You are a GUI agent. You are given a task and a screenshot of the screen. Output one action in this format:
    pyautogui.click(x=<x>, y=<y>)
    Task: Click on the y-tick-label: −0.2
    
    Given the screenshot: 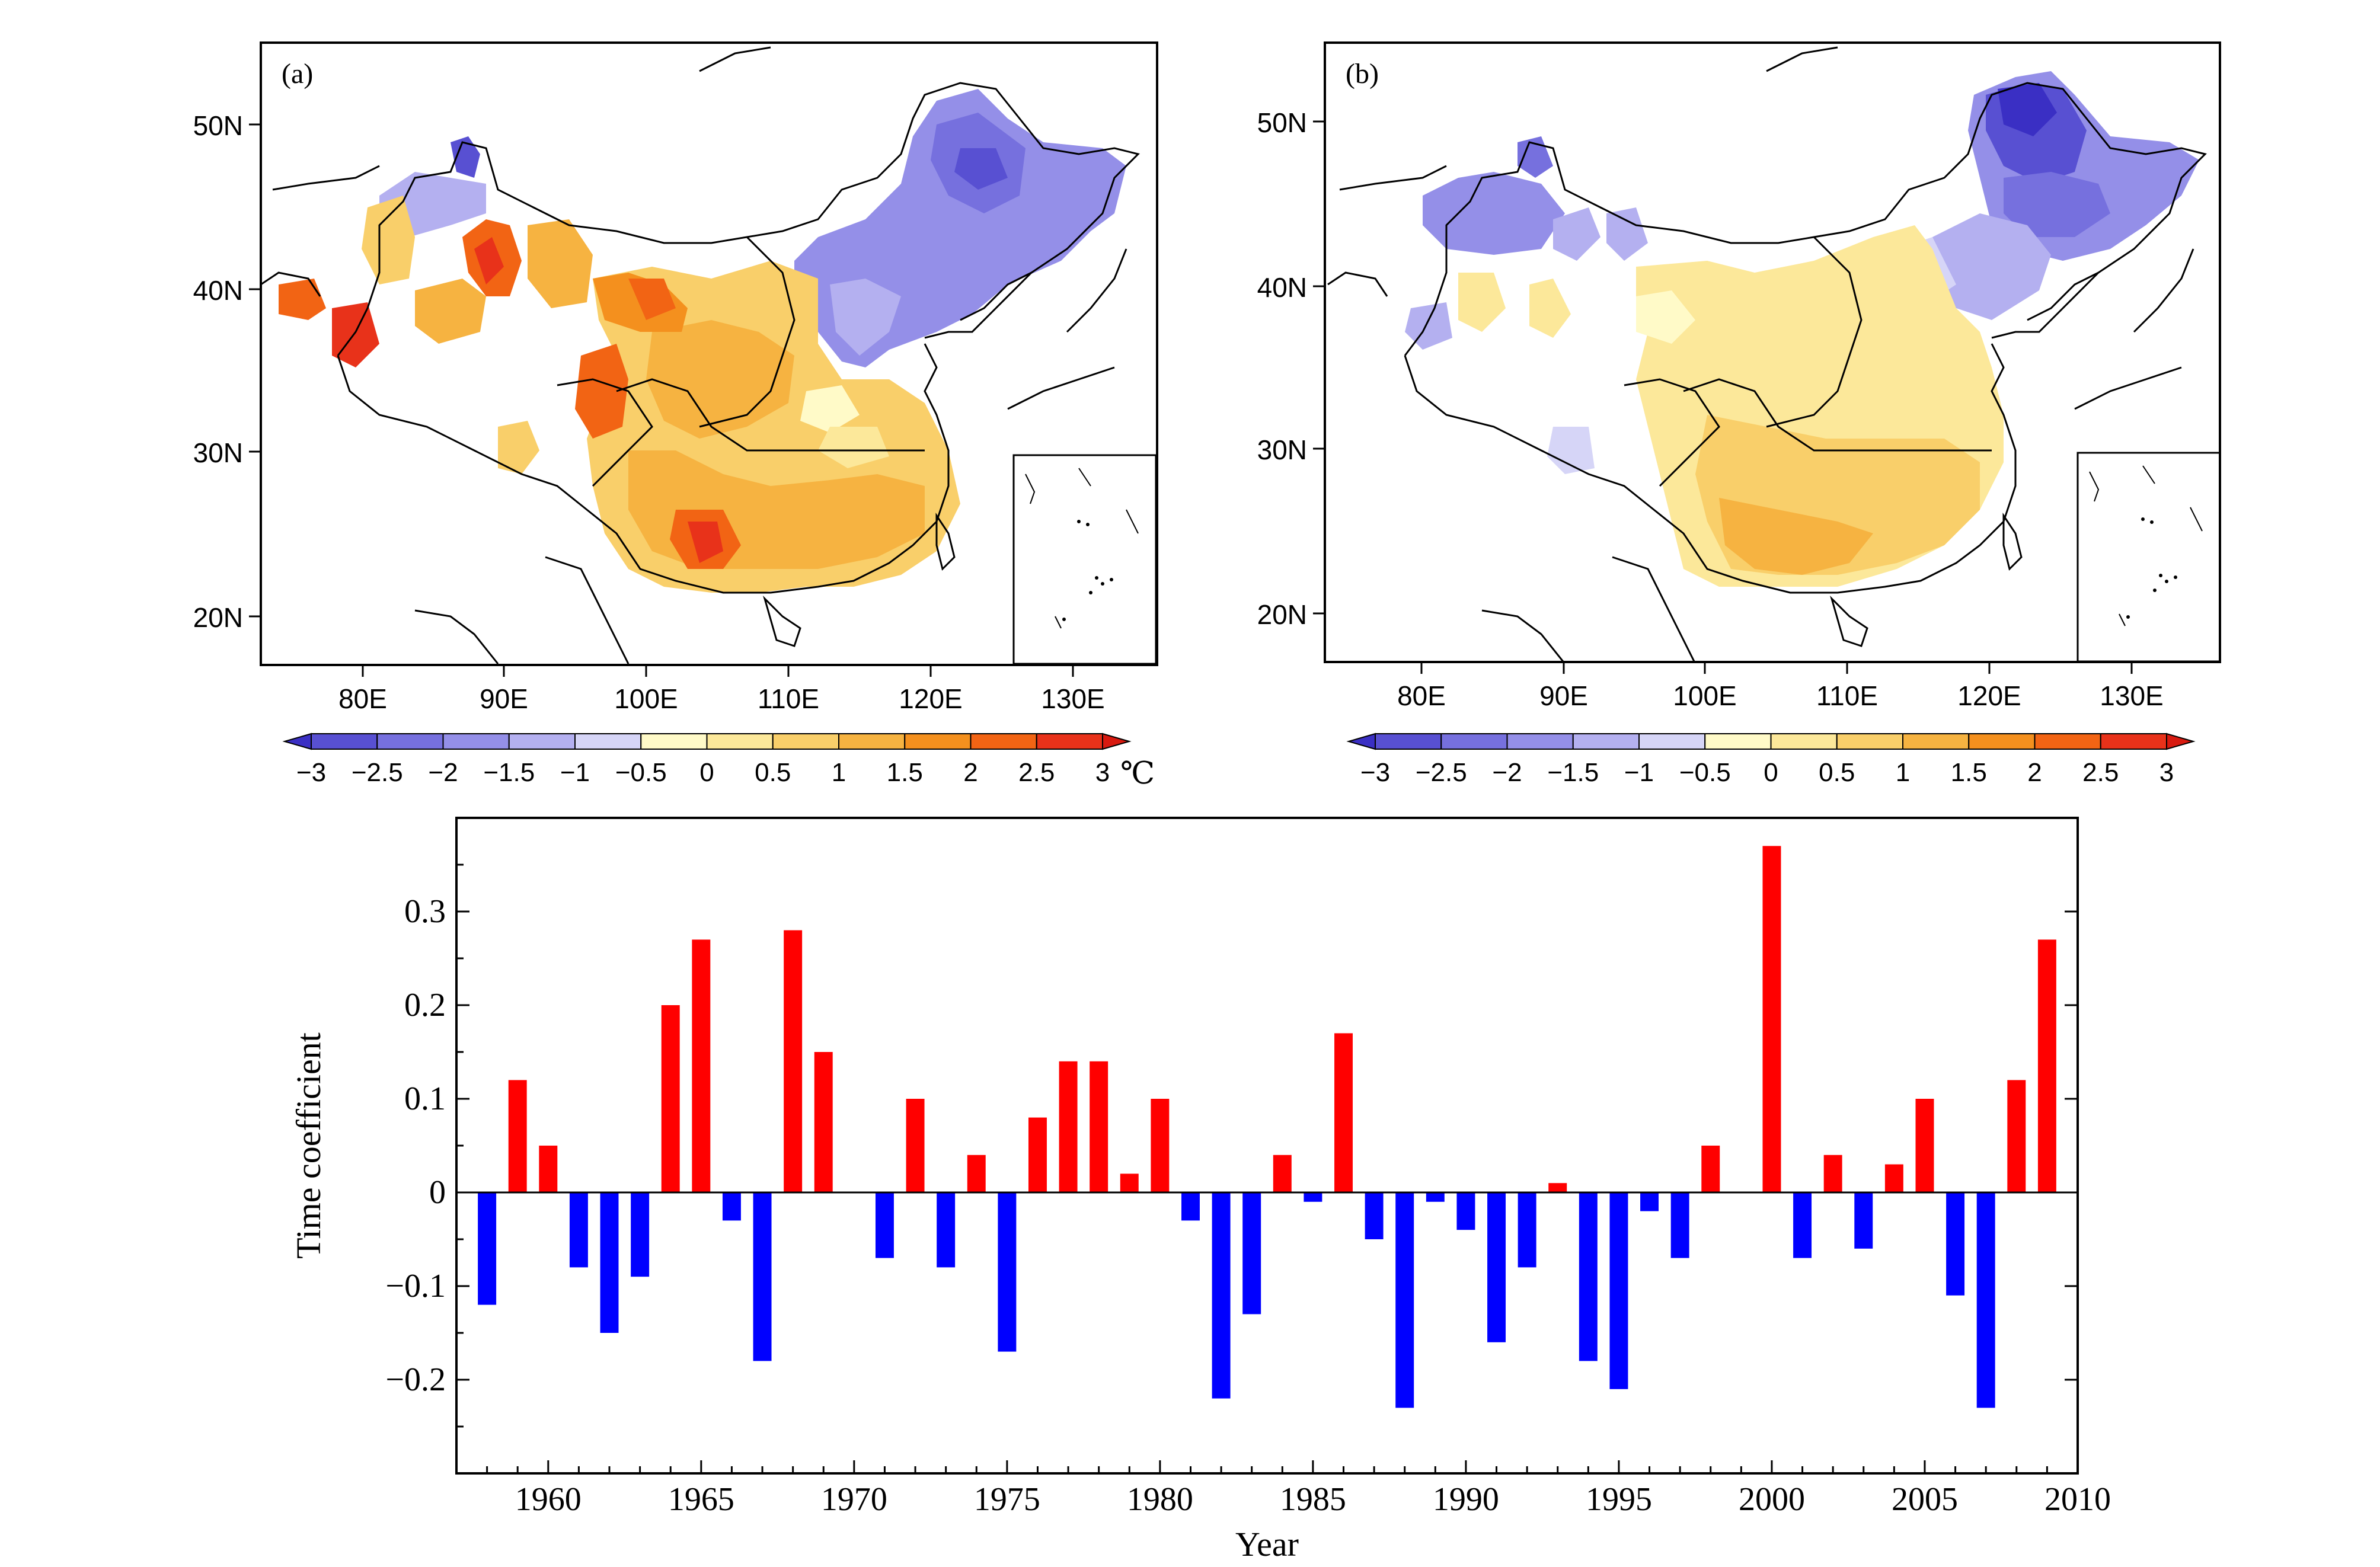 What is the action you would take?
    pyautogui.click(x=415, y=1379)
    